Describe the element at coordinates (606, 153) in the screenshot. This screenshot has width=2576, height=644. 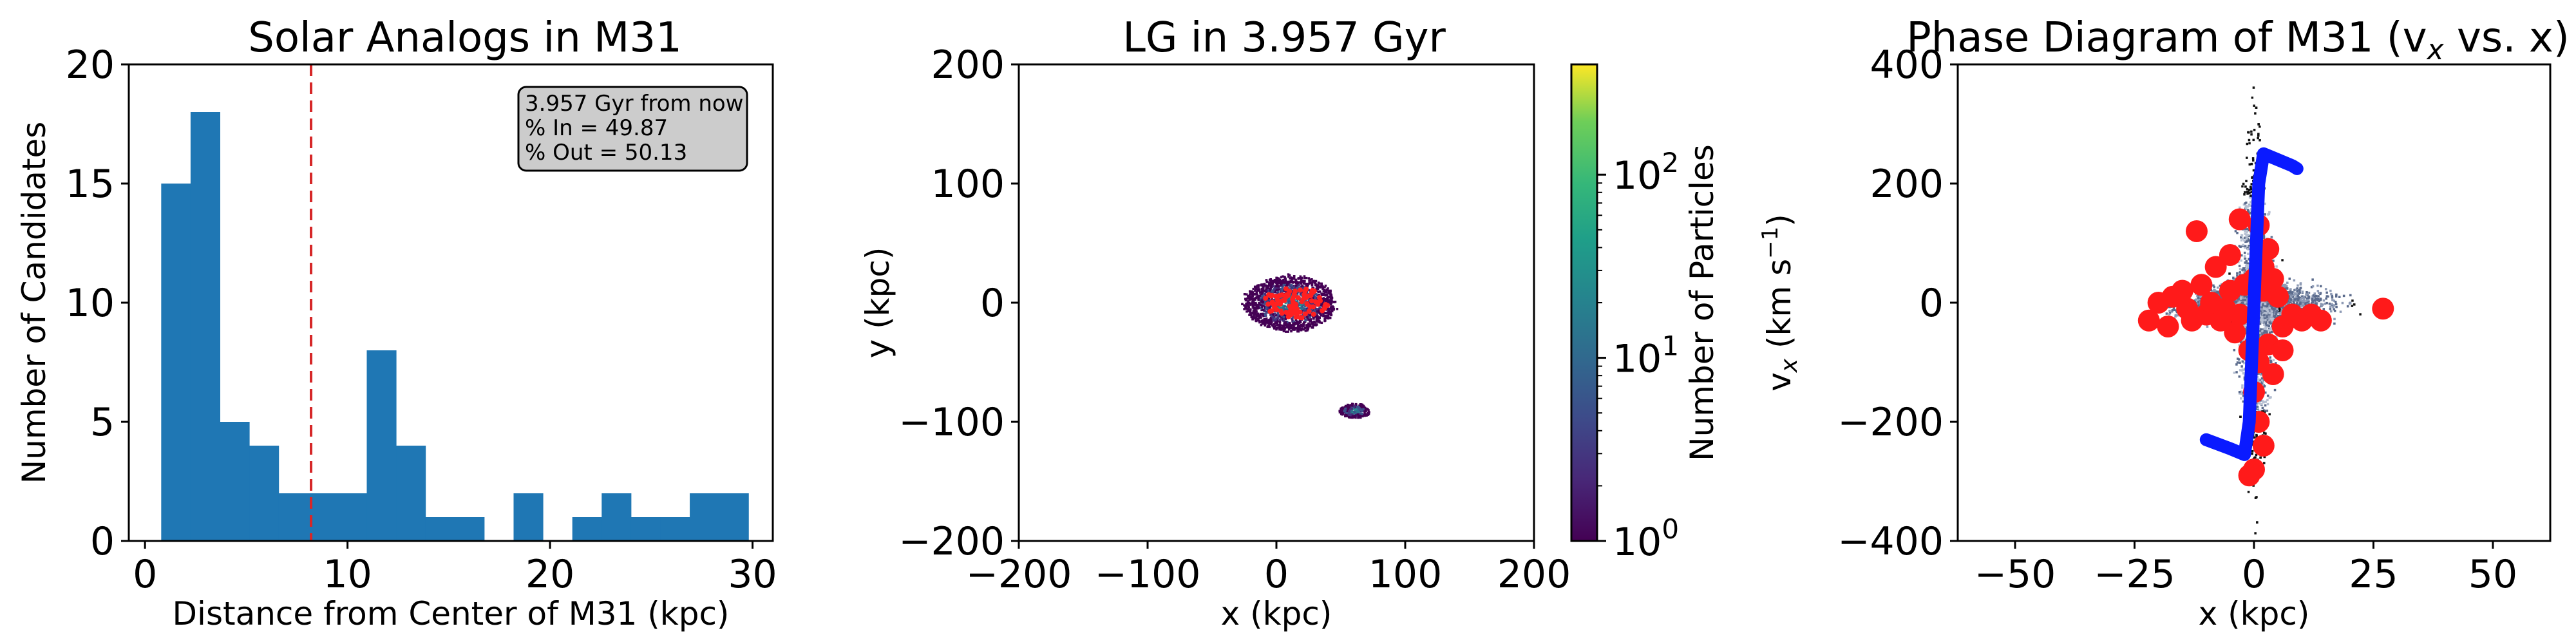
I see `annotation-line-3: % Out = 50.13` at that location.